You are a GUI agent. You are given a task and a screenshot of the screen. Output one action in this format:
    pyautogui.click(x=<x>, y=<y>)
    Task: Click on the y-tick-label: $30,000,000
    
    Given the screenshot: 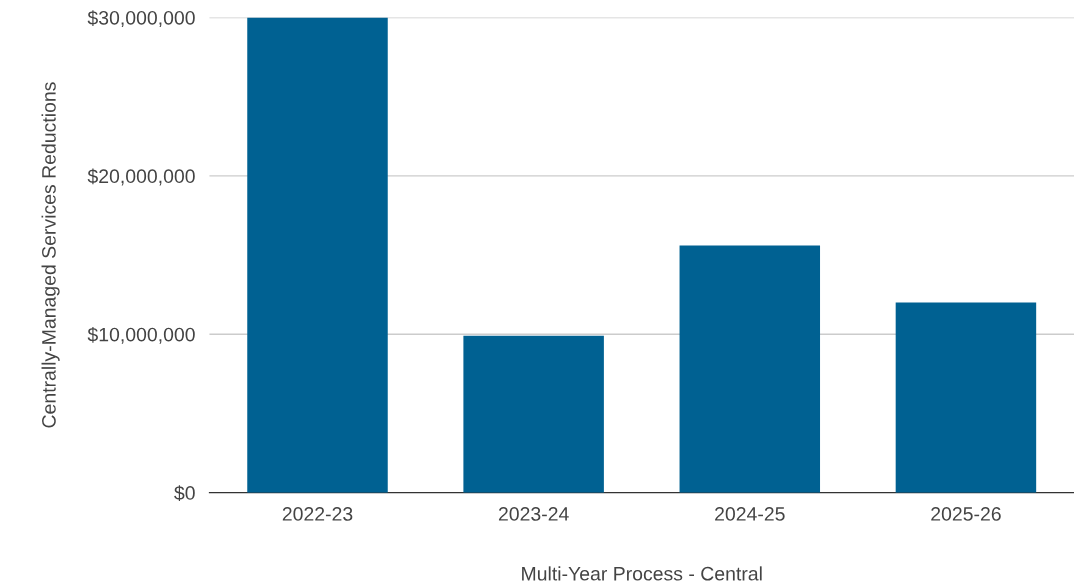 What is the action you would take?
    pyautogui.click(x=141, y=19)
    